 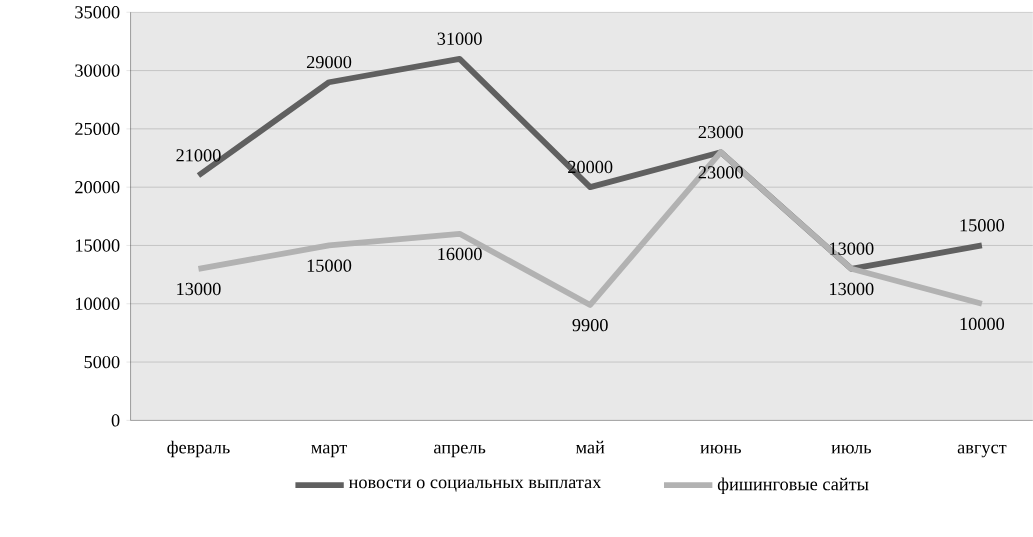 What do you see at coordinates (97, 187) in the screenshot?
I see `y-tick-label: 20000` at bounding box center [97, 187].